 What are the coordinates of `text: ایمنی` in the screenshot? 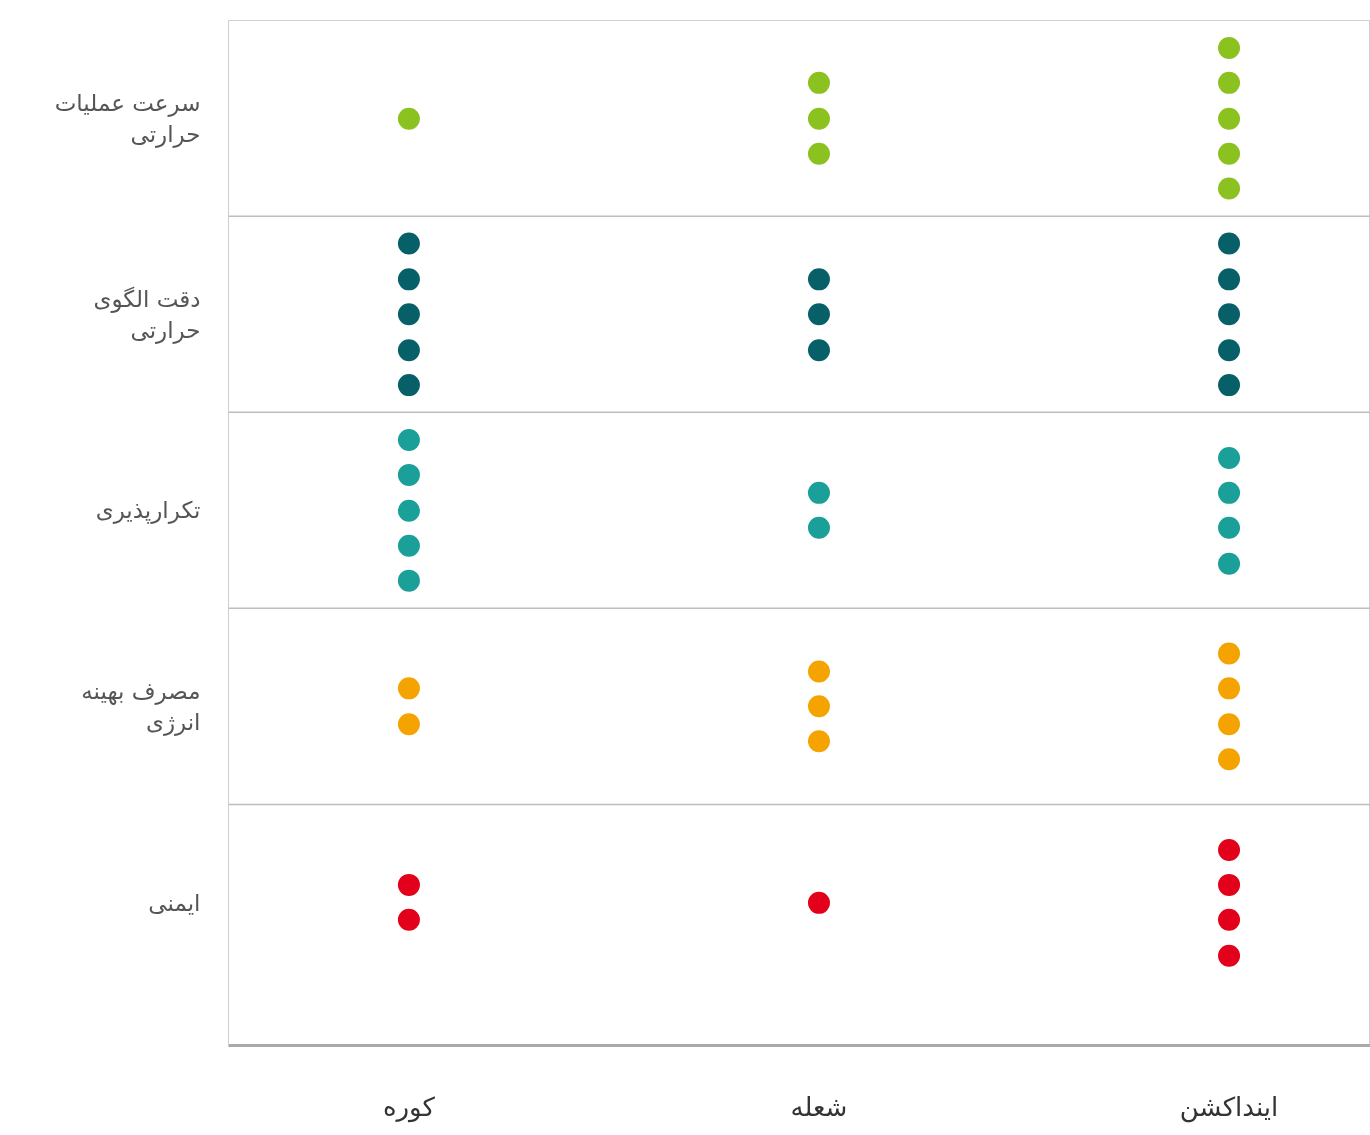 It's located at (174, 902).